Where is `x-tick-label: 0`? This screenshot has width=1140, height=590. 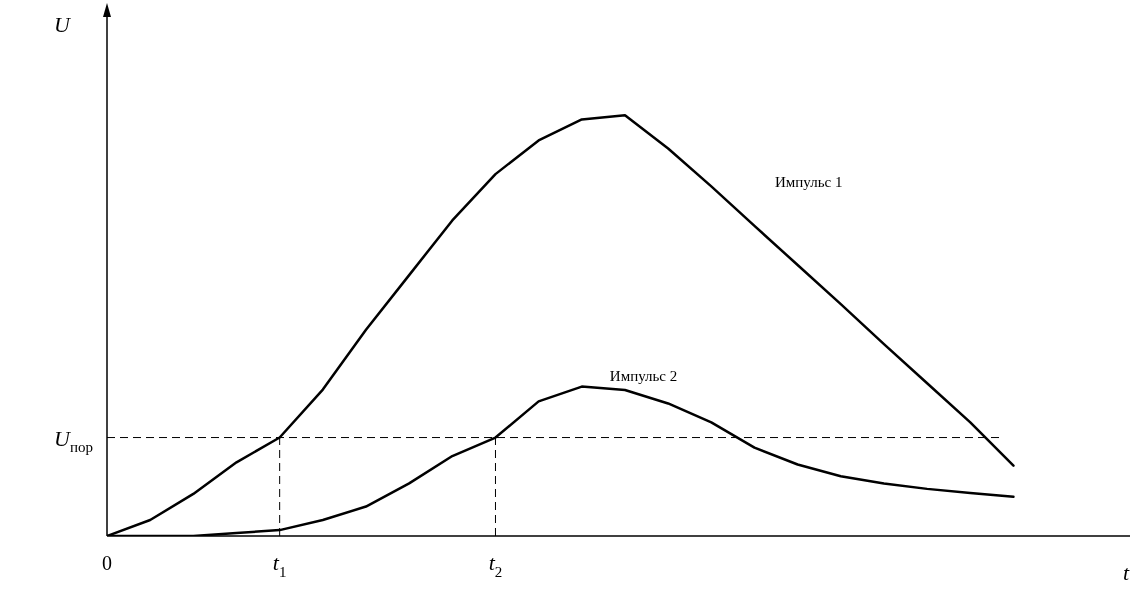 x-tick-label: 0 is located at coordinates (107, 563).